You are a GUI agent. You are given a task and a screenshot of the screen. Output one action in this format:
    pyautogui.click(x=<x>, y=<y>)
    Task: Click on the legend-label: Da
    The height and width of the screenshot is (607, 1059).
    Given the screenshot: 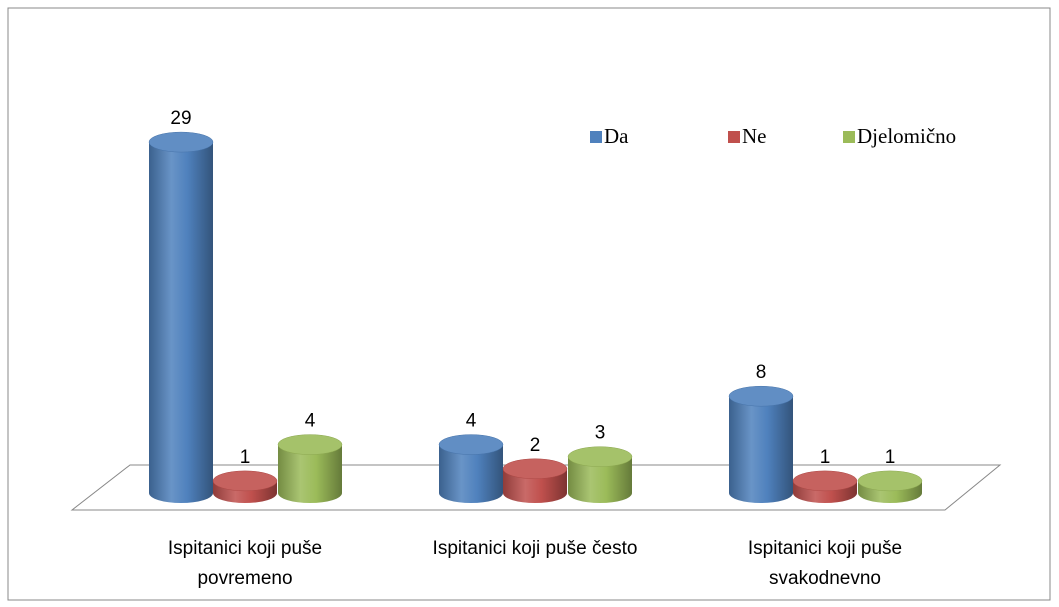 What is the action you would take?
    pyautogui.click(x=616, y=136)
    